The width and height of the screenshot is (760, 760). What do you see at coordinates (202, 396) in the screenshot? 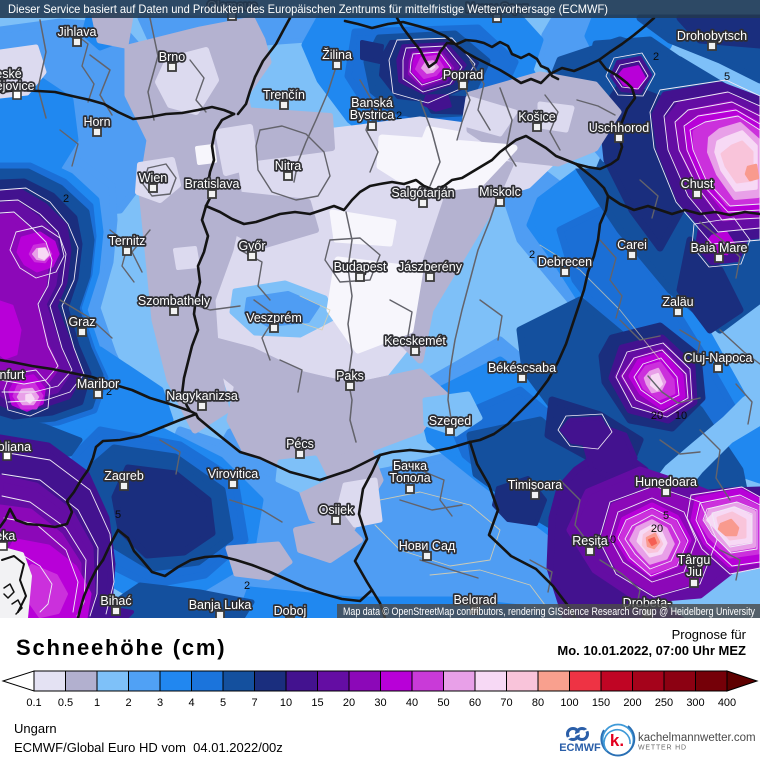
I see `svg-text: Nagykanizsa` at bounding box center [202, 396].